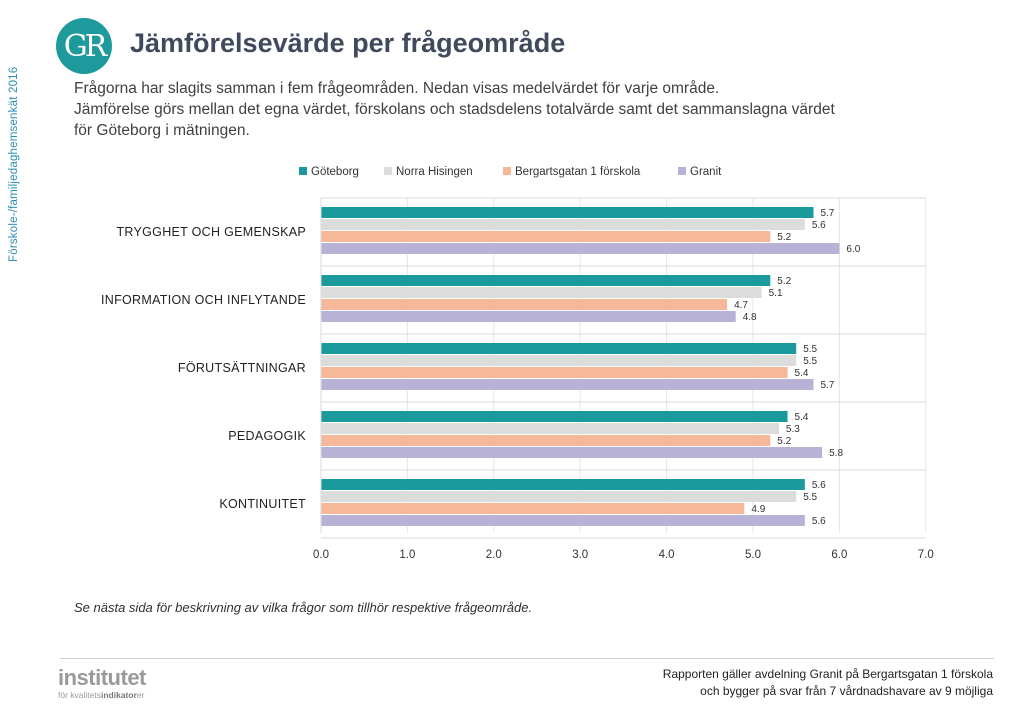 The width and height of the screenshot is (1024, 709). What do you see at coordinates (802, 417) in the screenshot?
I see `data-label-goteborg-3: 5.4` at bounding box center [802, 417].